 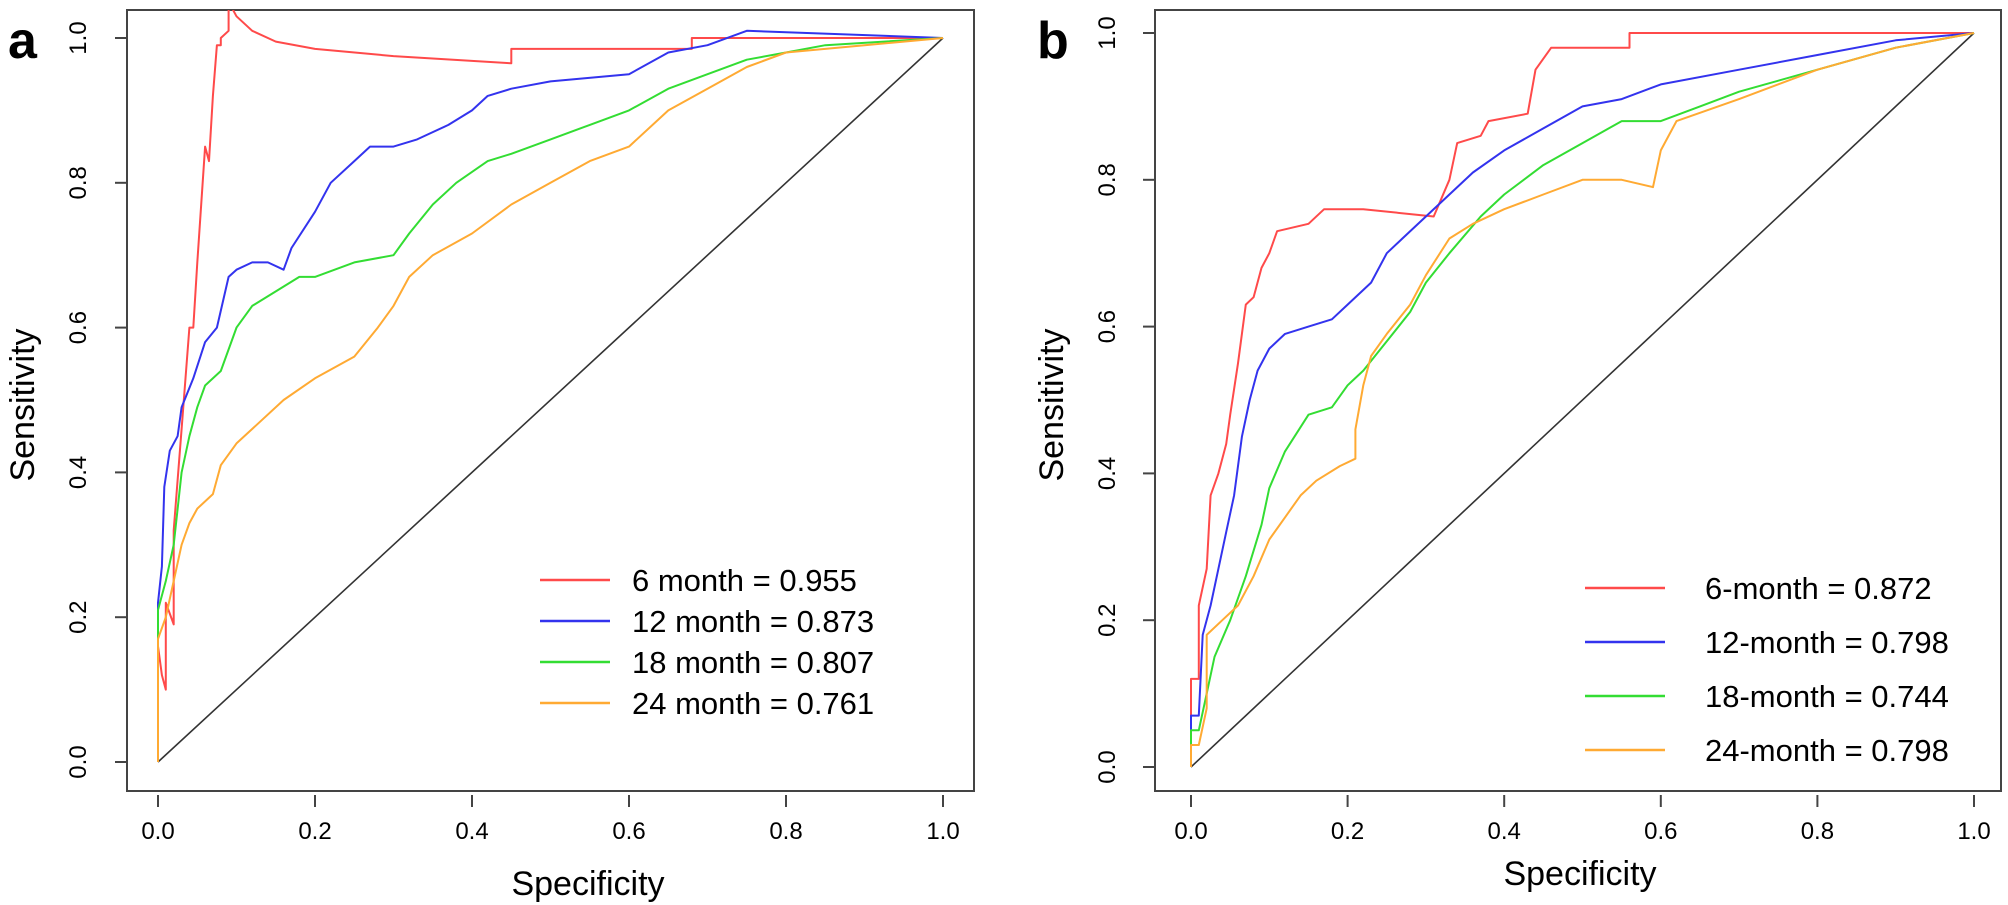 What do you see at coordinates (96, 400) in the screenshot?
I see `panel-a-y-axis: 0.0 0.2 0.4 0.6 0.8 1.0` at bounding box center [96, 400].